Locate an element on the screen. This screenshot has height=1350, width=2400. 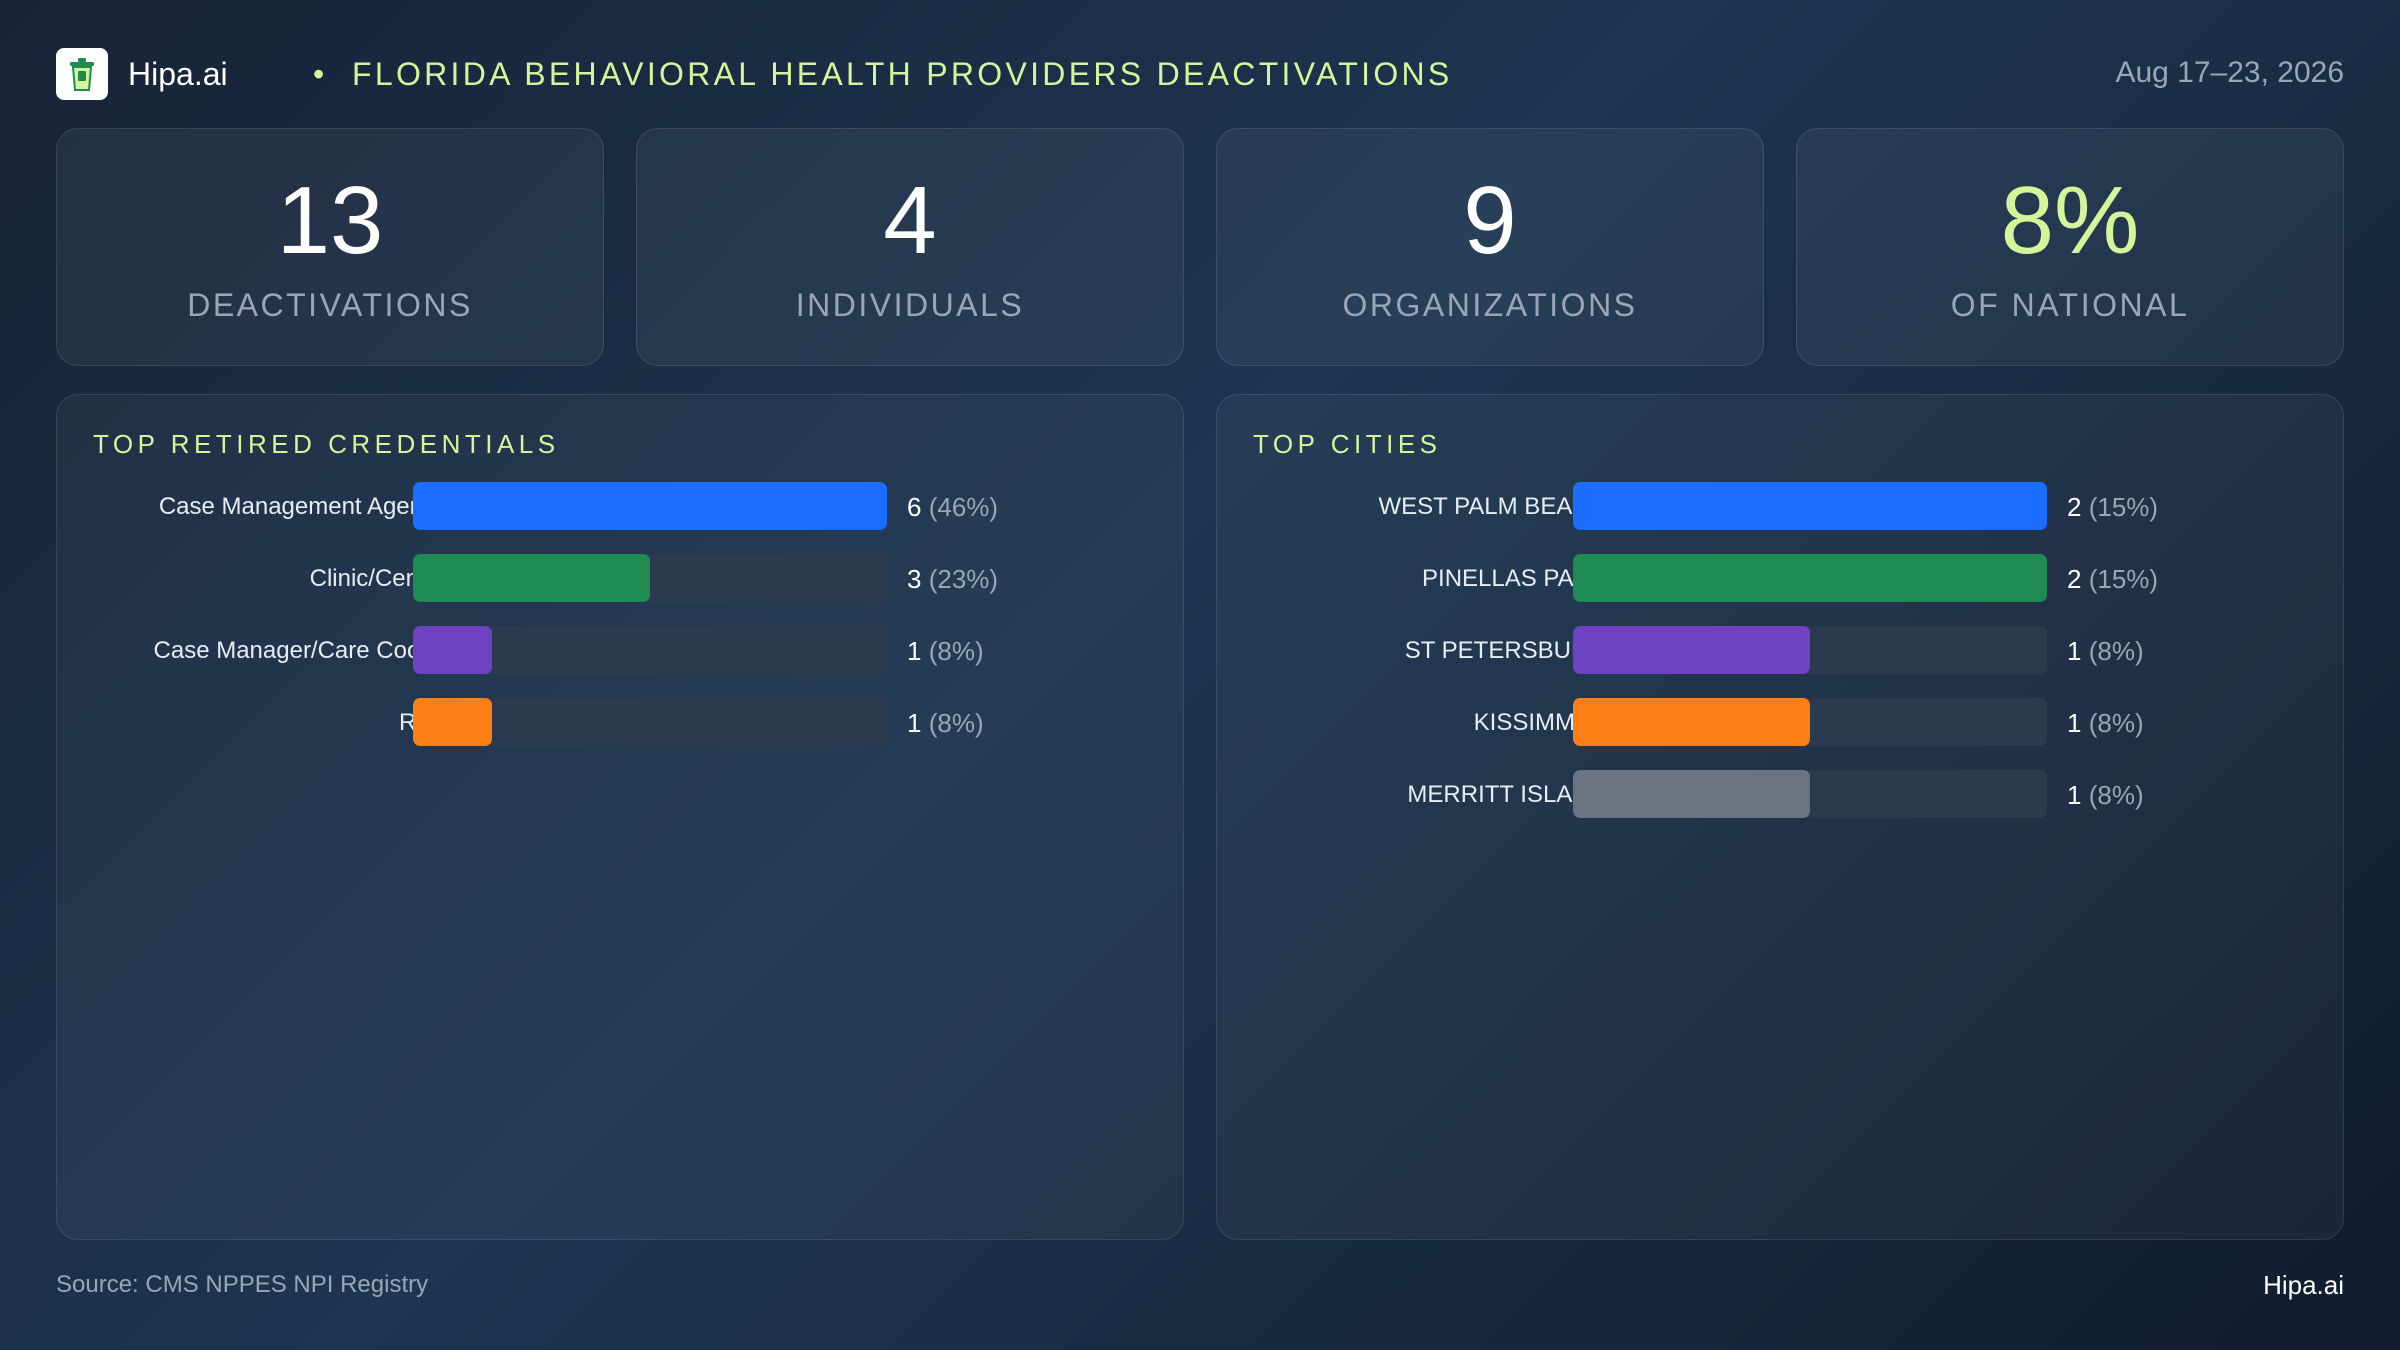
bar-value-label: 3 (23%) is located at coordinates (952, 579).